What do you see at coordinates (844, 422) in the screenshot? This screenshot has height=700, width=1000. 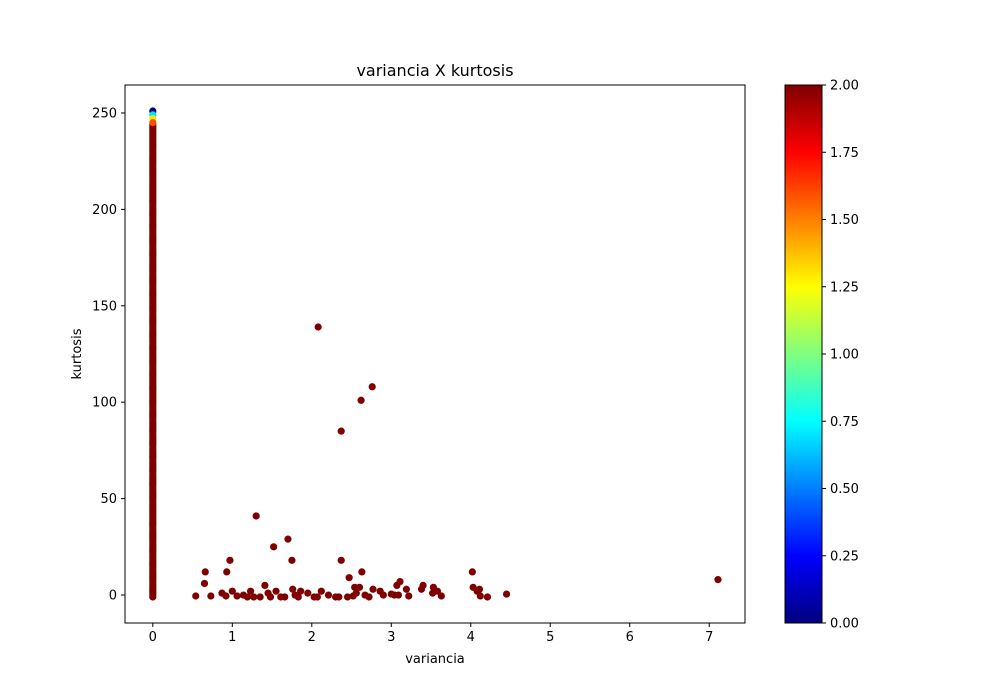 I see `colorbar-tick-label: 0.75` at bounding box center [844, 422].